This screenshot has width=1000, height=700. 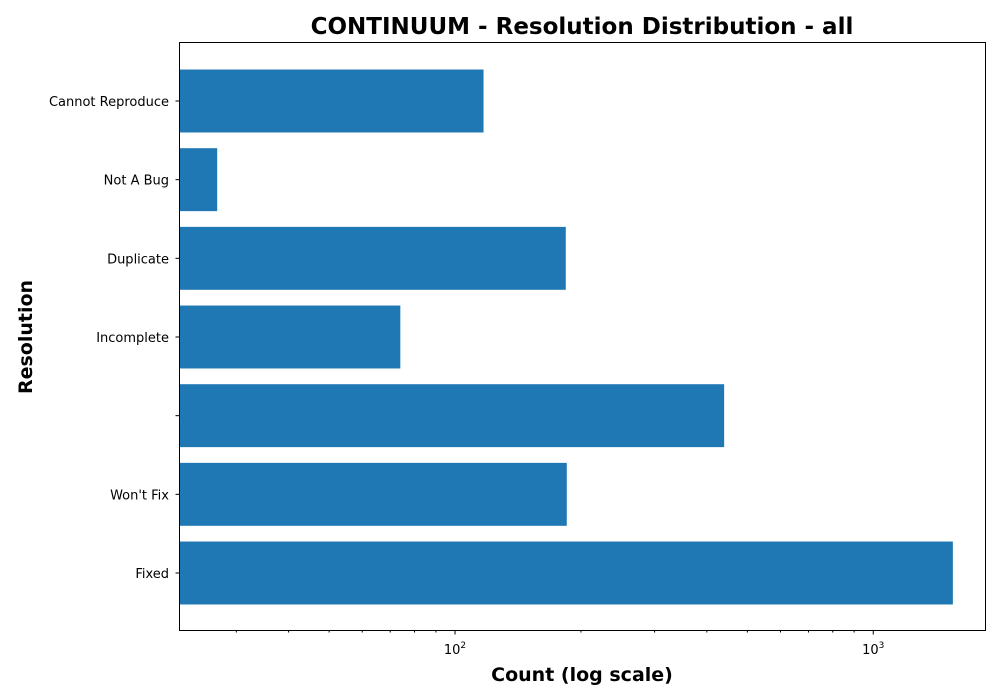 I want to click on y-tick-label: Incomplete, so click(x=132, y=338).